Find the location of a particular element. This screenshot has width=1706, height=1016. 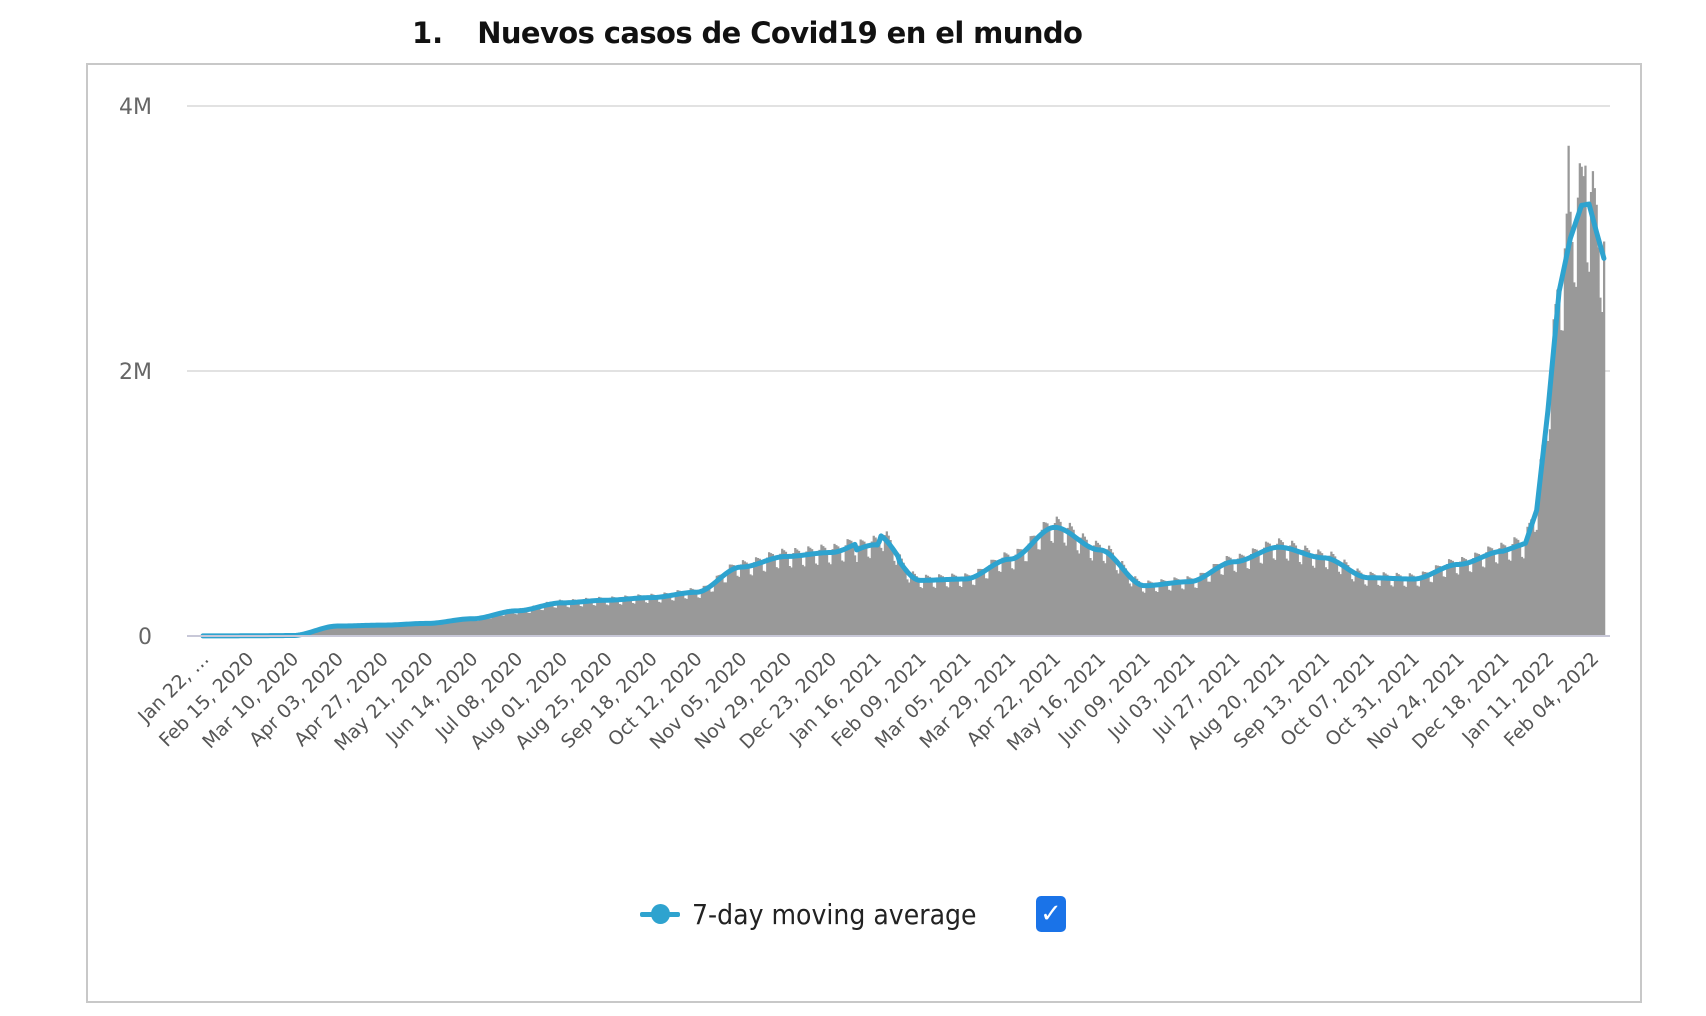

moving-average-toggle-checkbox: ✓ is located at coordinates (1051, 914).